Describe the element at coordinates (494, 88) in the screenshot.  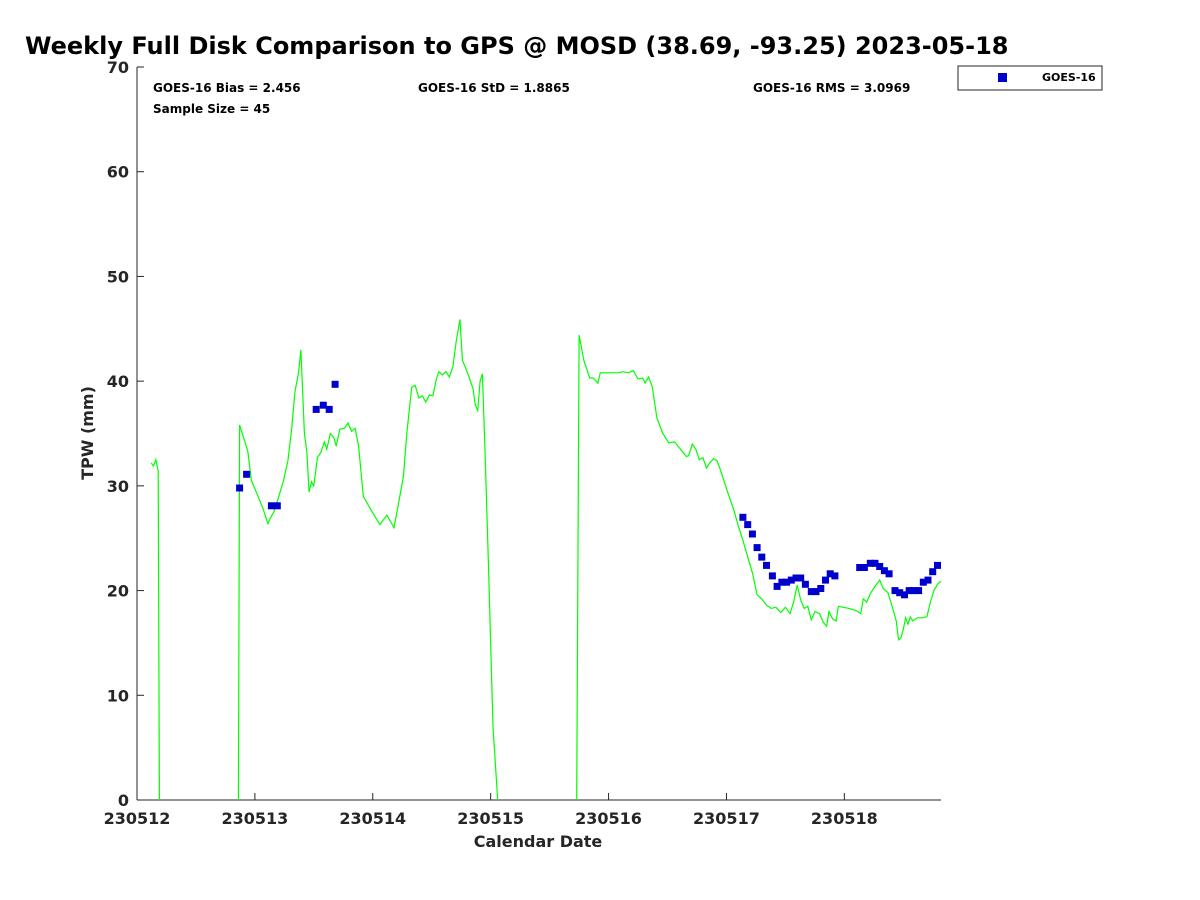
I see `std-stat: GOES-16 StD = 1.8865` at that location.